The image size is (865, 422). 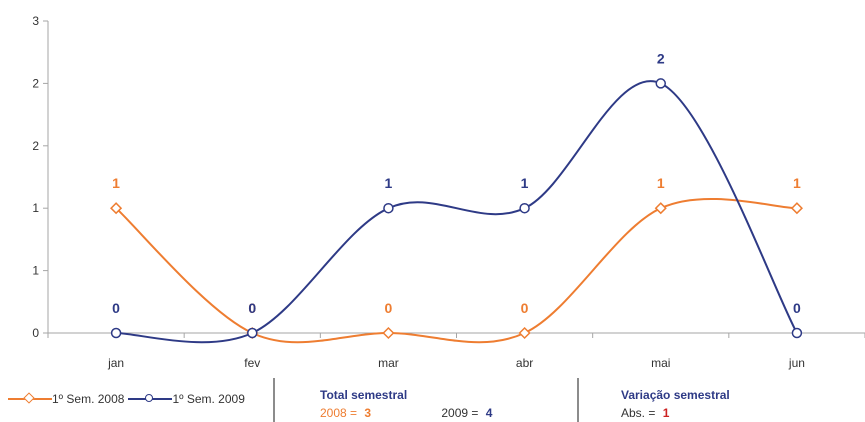 What do you see at coordinates (88, 399) in the screenshot?
I see `legend-label-2008: 1º Sem. 2008` at bounding box center [88, 399].